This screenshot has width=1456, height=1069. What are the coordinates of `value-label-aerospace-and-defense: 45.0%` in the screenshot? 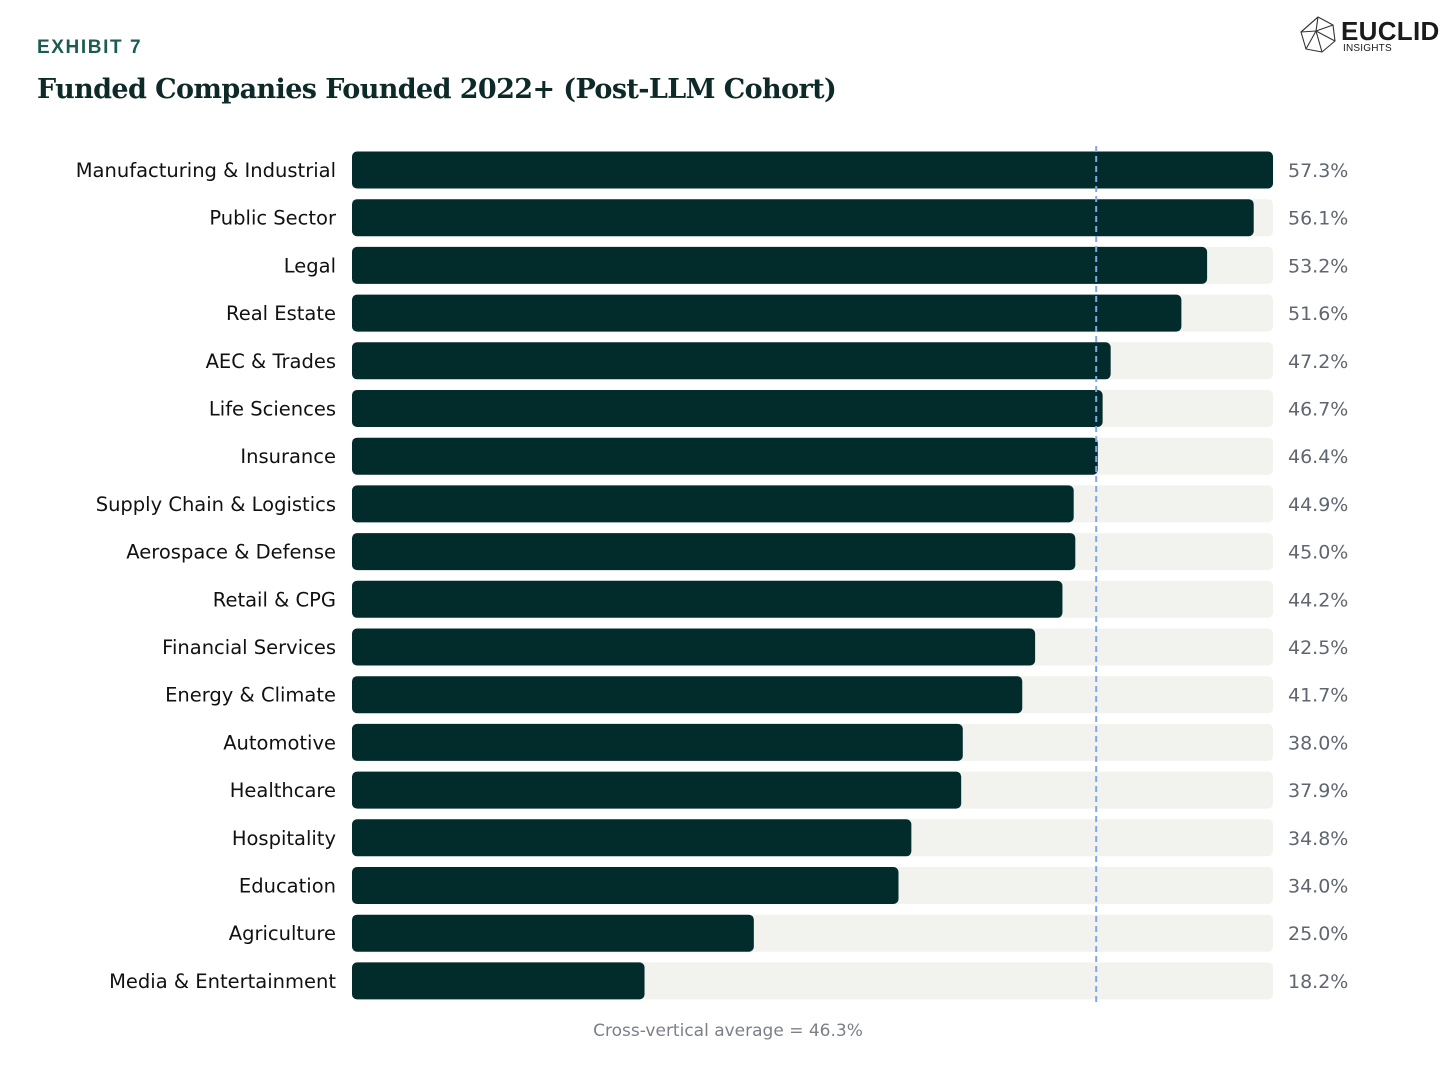 It's located at (1318, 553).